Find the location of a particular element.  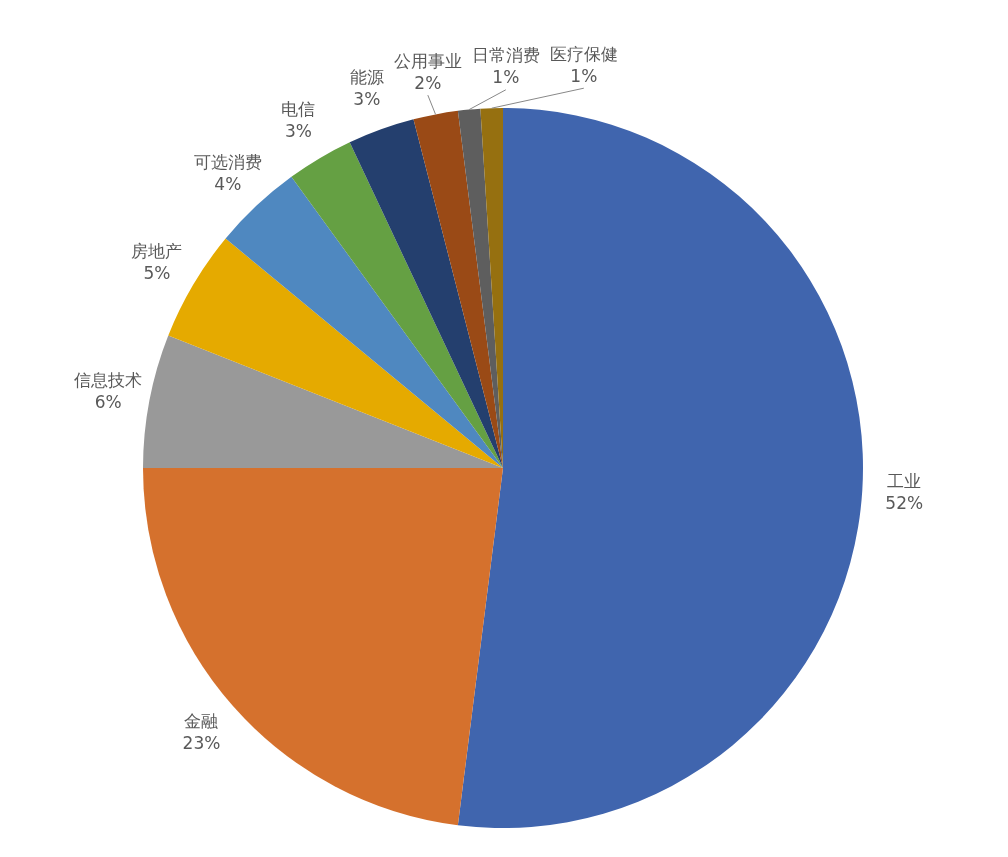

slice-label: 可选消费 is located at coordinates (227, 162).